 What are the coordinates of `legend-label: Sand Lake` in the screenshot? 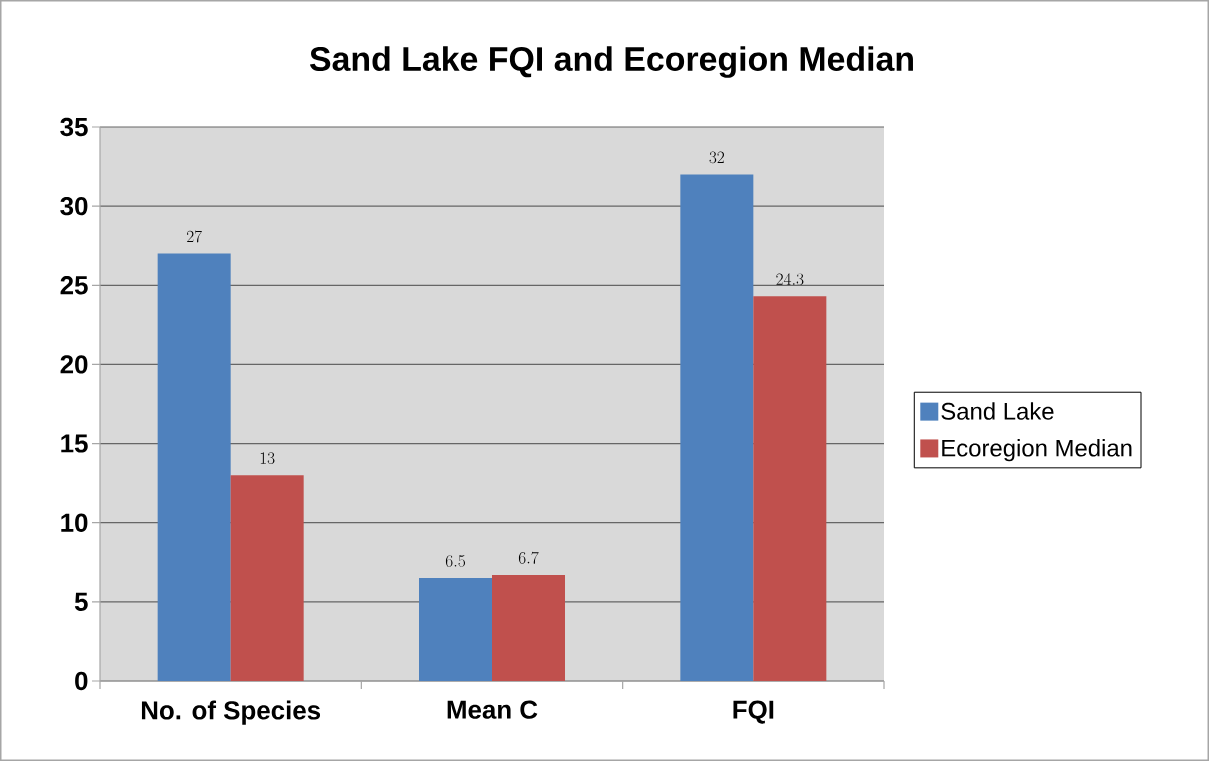 It's located at (997, 411).